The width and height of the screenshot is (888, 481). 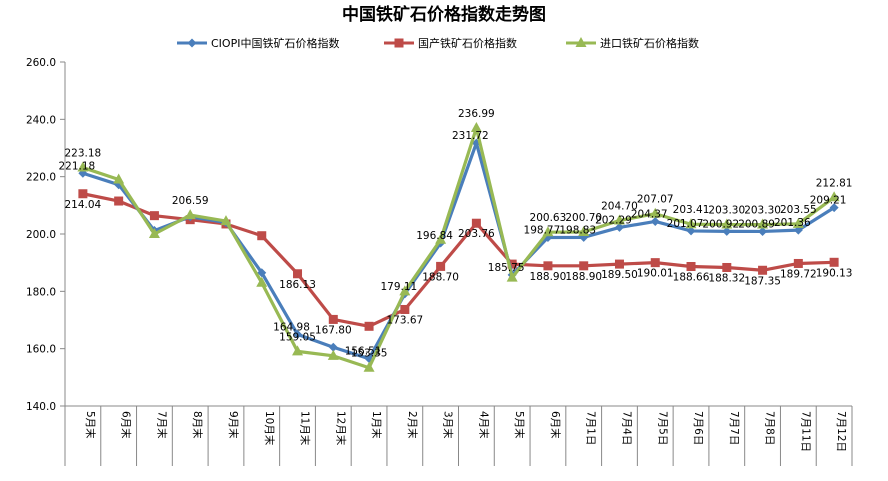 What do you see at coordinates (834, 183) in the screenshot?
I see `data-label: 212.81` at bounding box center [834, 183].